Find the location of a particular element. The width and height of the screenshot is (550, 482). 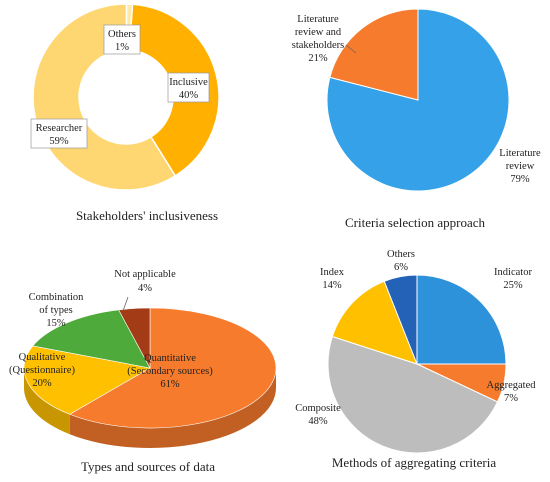

slice-label-composite: Composite is located at coordinates (318, 408).